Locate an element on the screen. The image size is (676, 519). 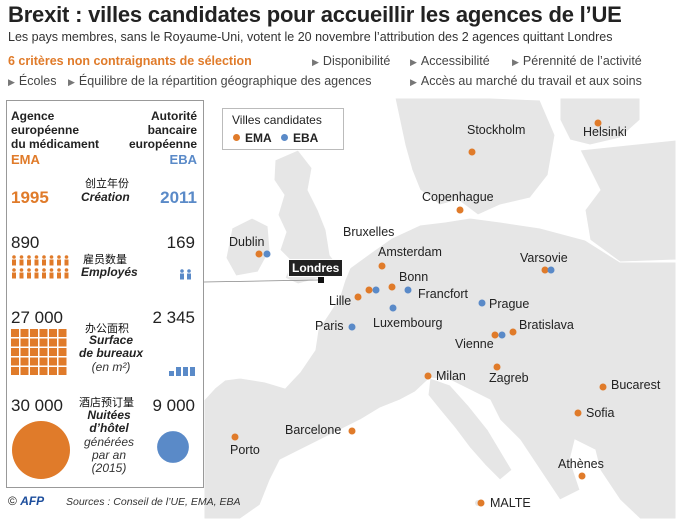
marker-bruxelles-eba is located at coordinates (376, 290).